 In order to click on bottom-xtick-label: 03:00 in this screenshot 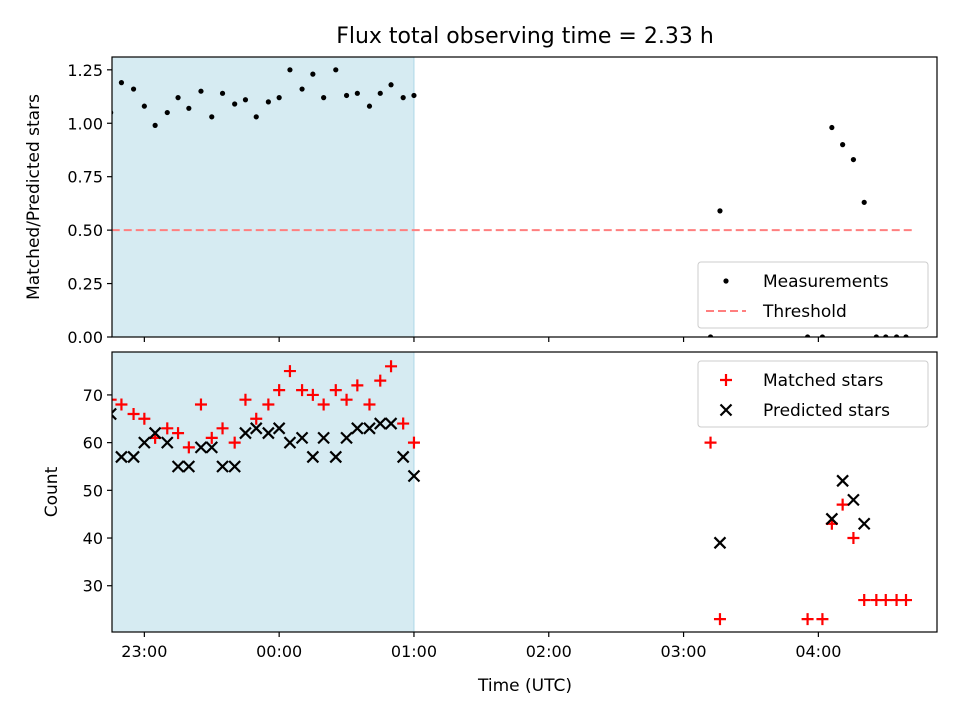, I will do `click(684, 651)`.